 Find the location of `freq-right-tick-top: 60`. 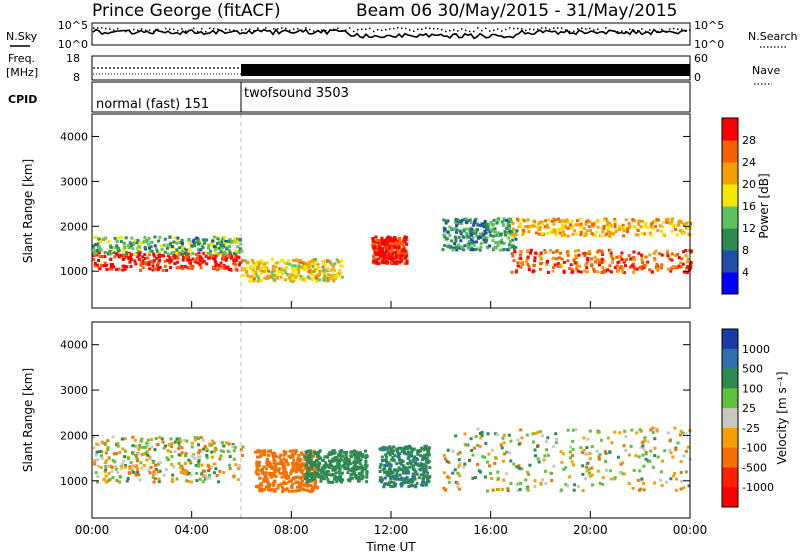

freq-right-tick-top: 60 is located at coordinates (701, 58).